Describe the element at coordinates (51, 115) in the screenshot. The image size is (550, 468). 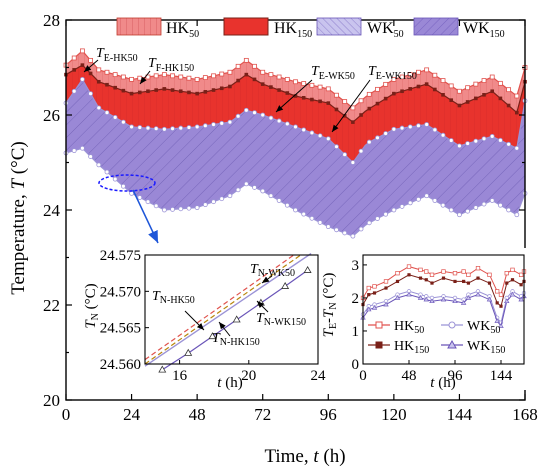
I see `y-tick-label: 26` at that location.